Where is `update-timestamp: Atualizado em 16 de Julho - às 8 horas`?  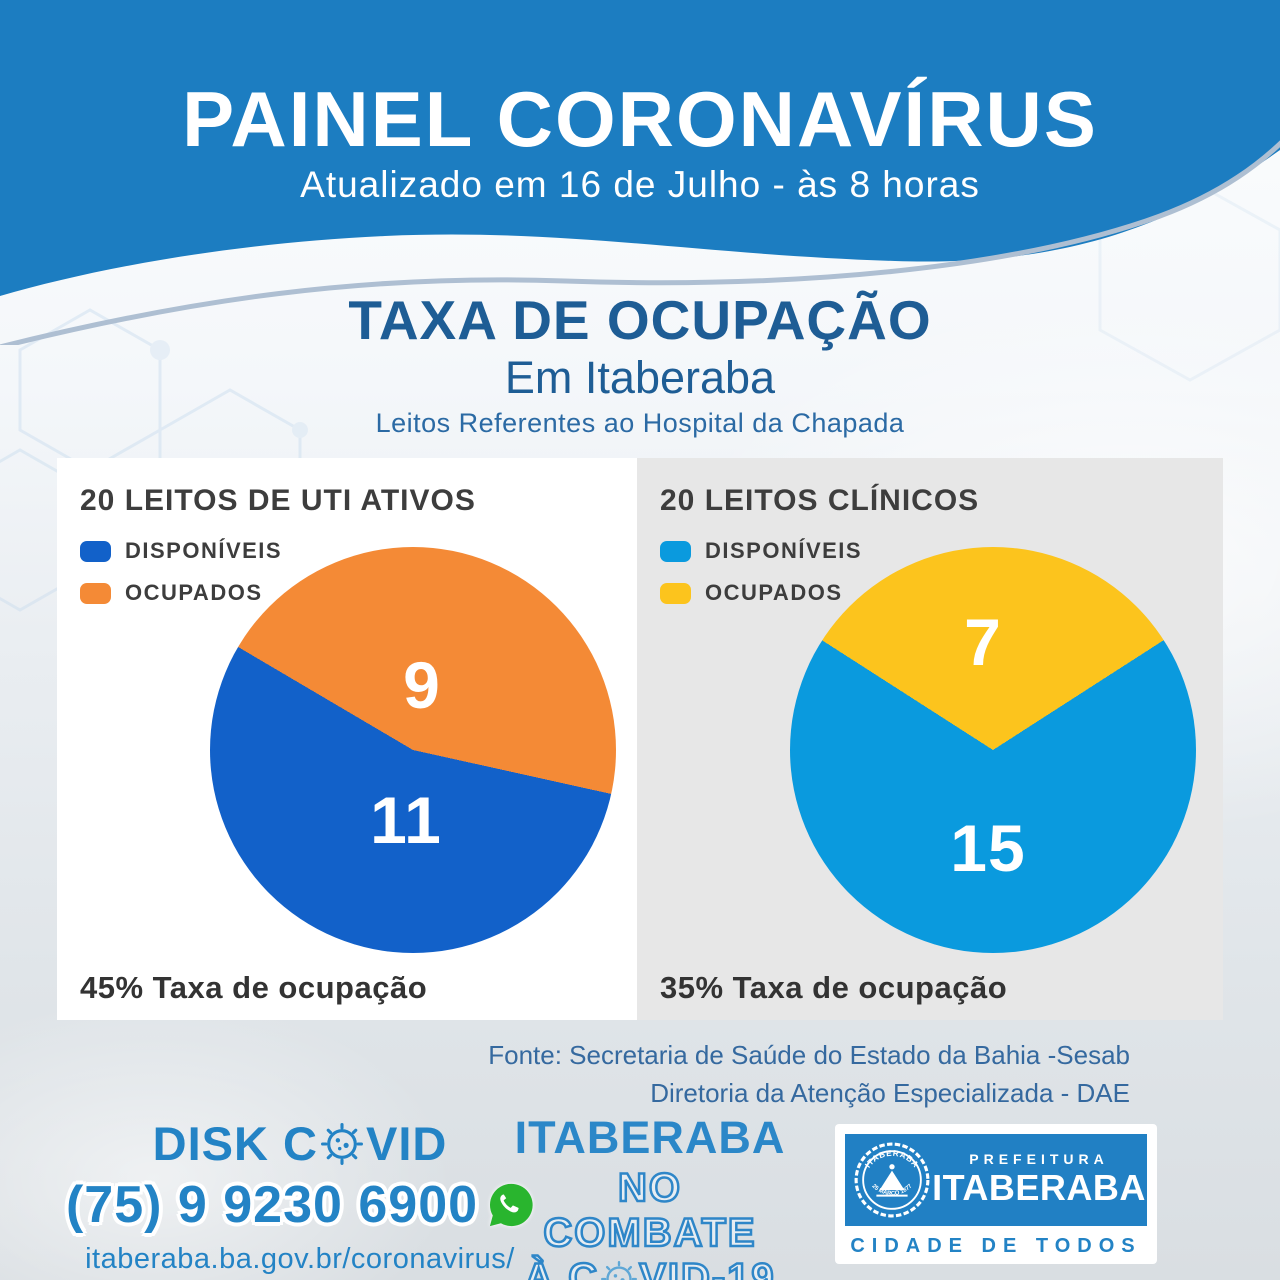
update-timestamp: Atualizado em 16 de Julho - às 8 horas is located at coordinates (640, 184).